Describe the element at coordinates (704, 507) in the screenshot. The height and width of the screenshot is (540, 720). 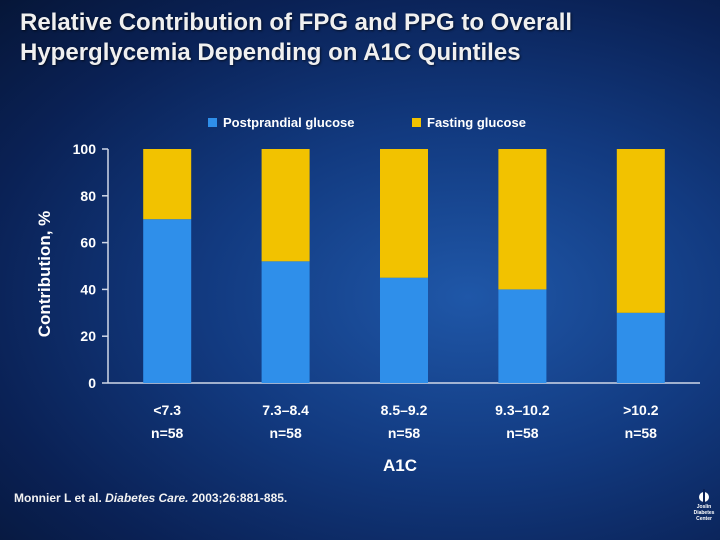
I see `logo-line-1: Joslin` at that location.